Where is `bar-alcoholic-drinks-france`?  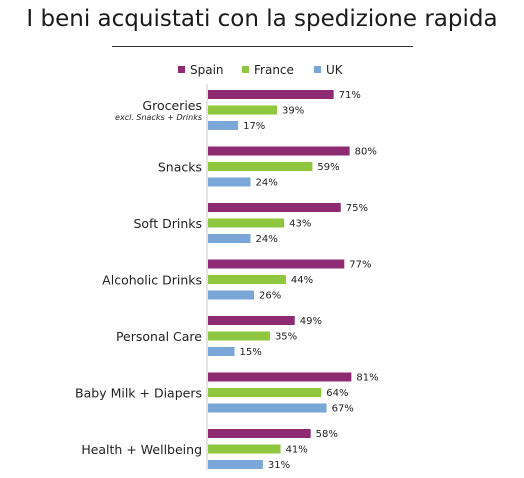 bar-alcoholic-drinks-france is located at coordinates (247, 279).